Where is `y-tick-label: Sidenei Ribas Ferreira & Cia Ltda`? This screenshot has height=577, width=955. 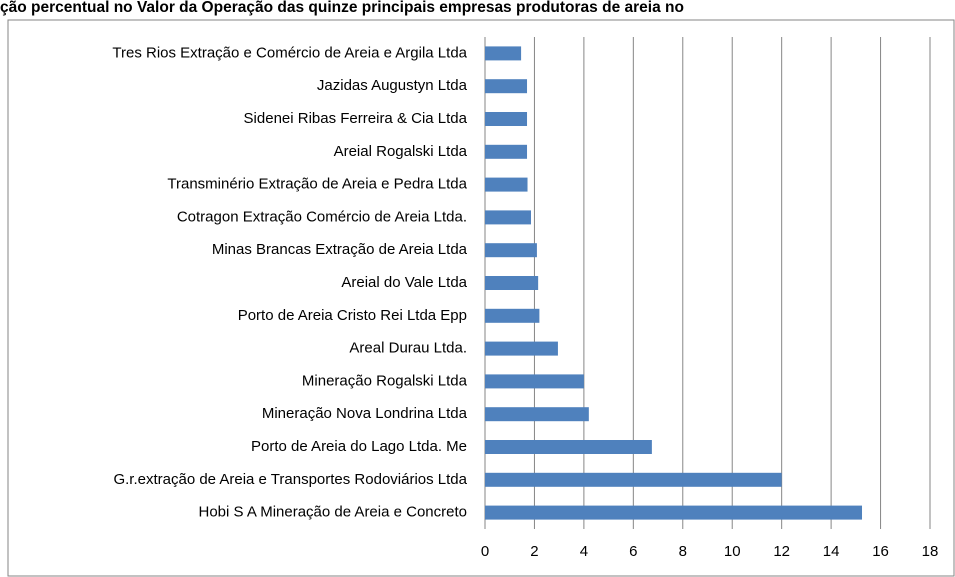 y-tick-label: Sidenei Ribas Ferreira & Cia Ltda is located at coordinates (356, 118).